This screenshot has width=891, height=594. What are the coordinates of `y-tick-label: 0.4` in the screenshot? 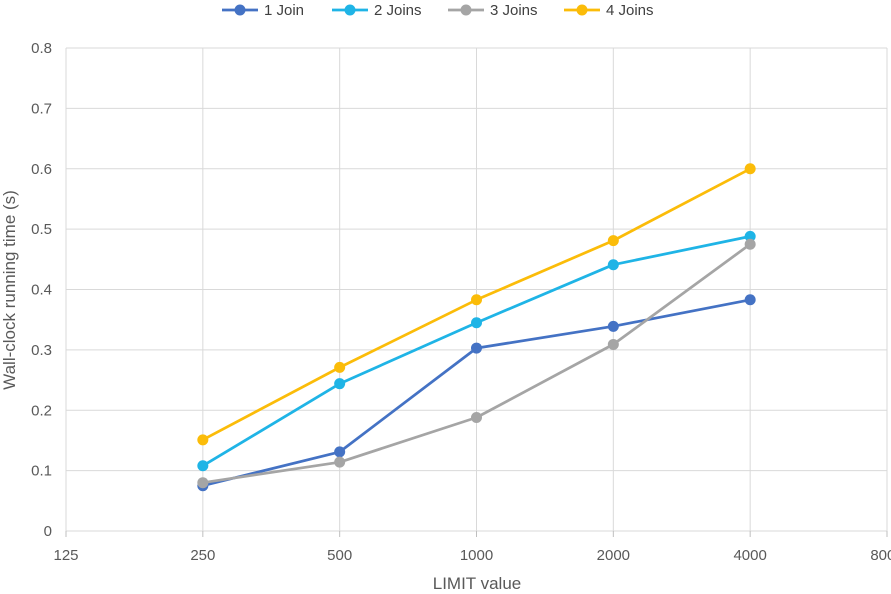 It's located at (41, 290).